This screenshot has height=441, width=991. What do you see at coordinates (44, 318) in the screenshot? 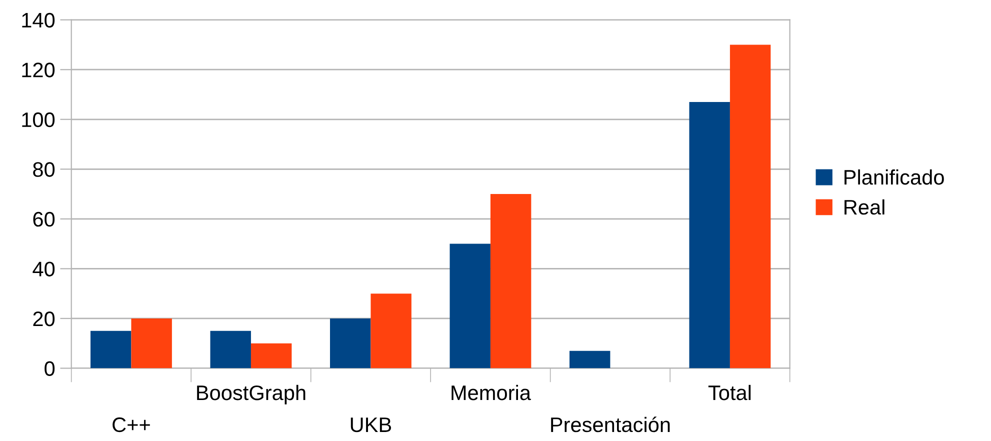
I see `y-tick-label: 20` at bounding box center [44, 318].